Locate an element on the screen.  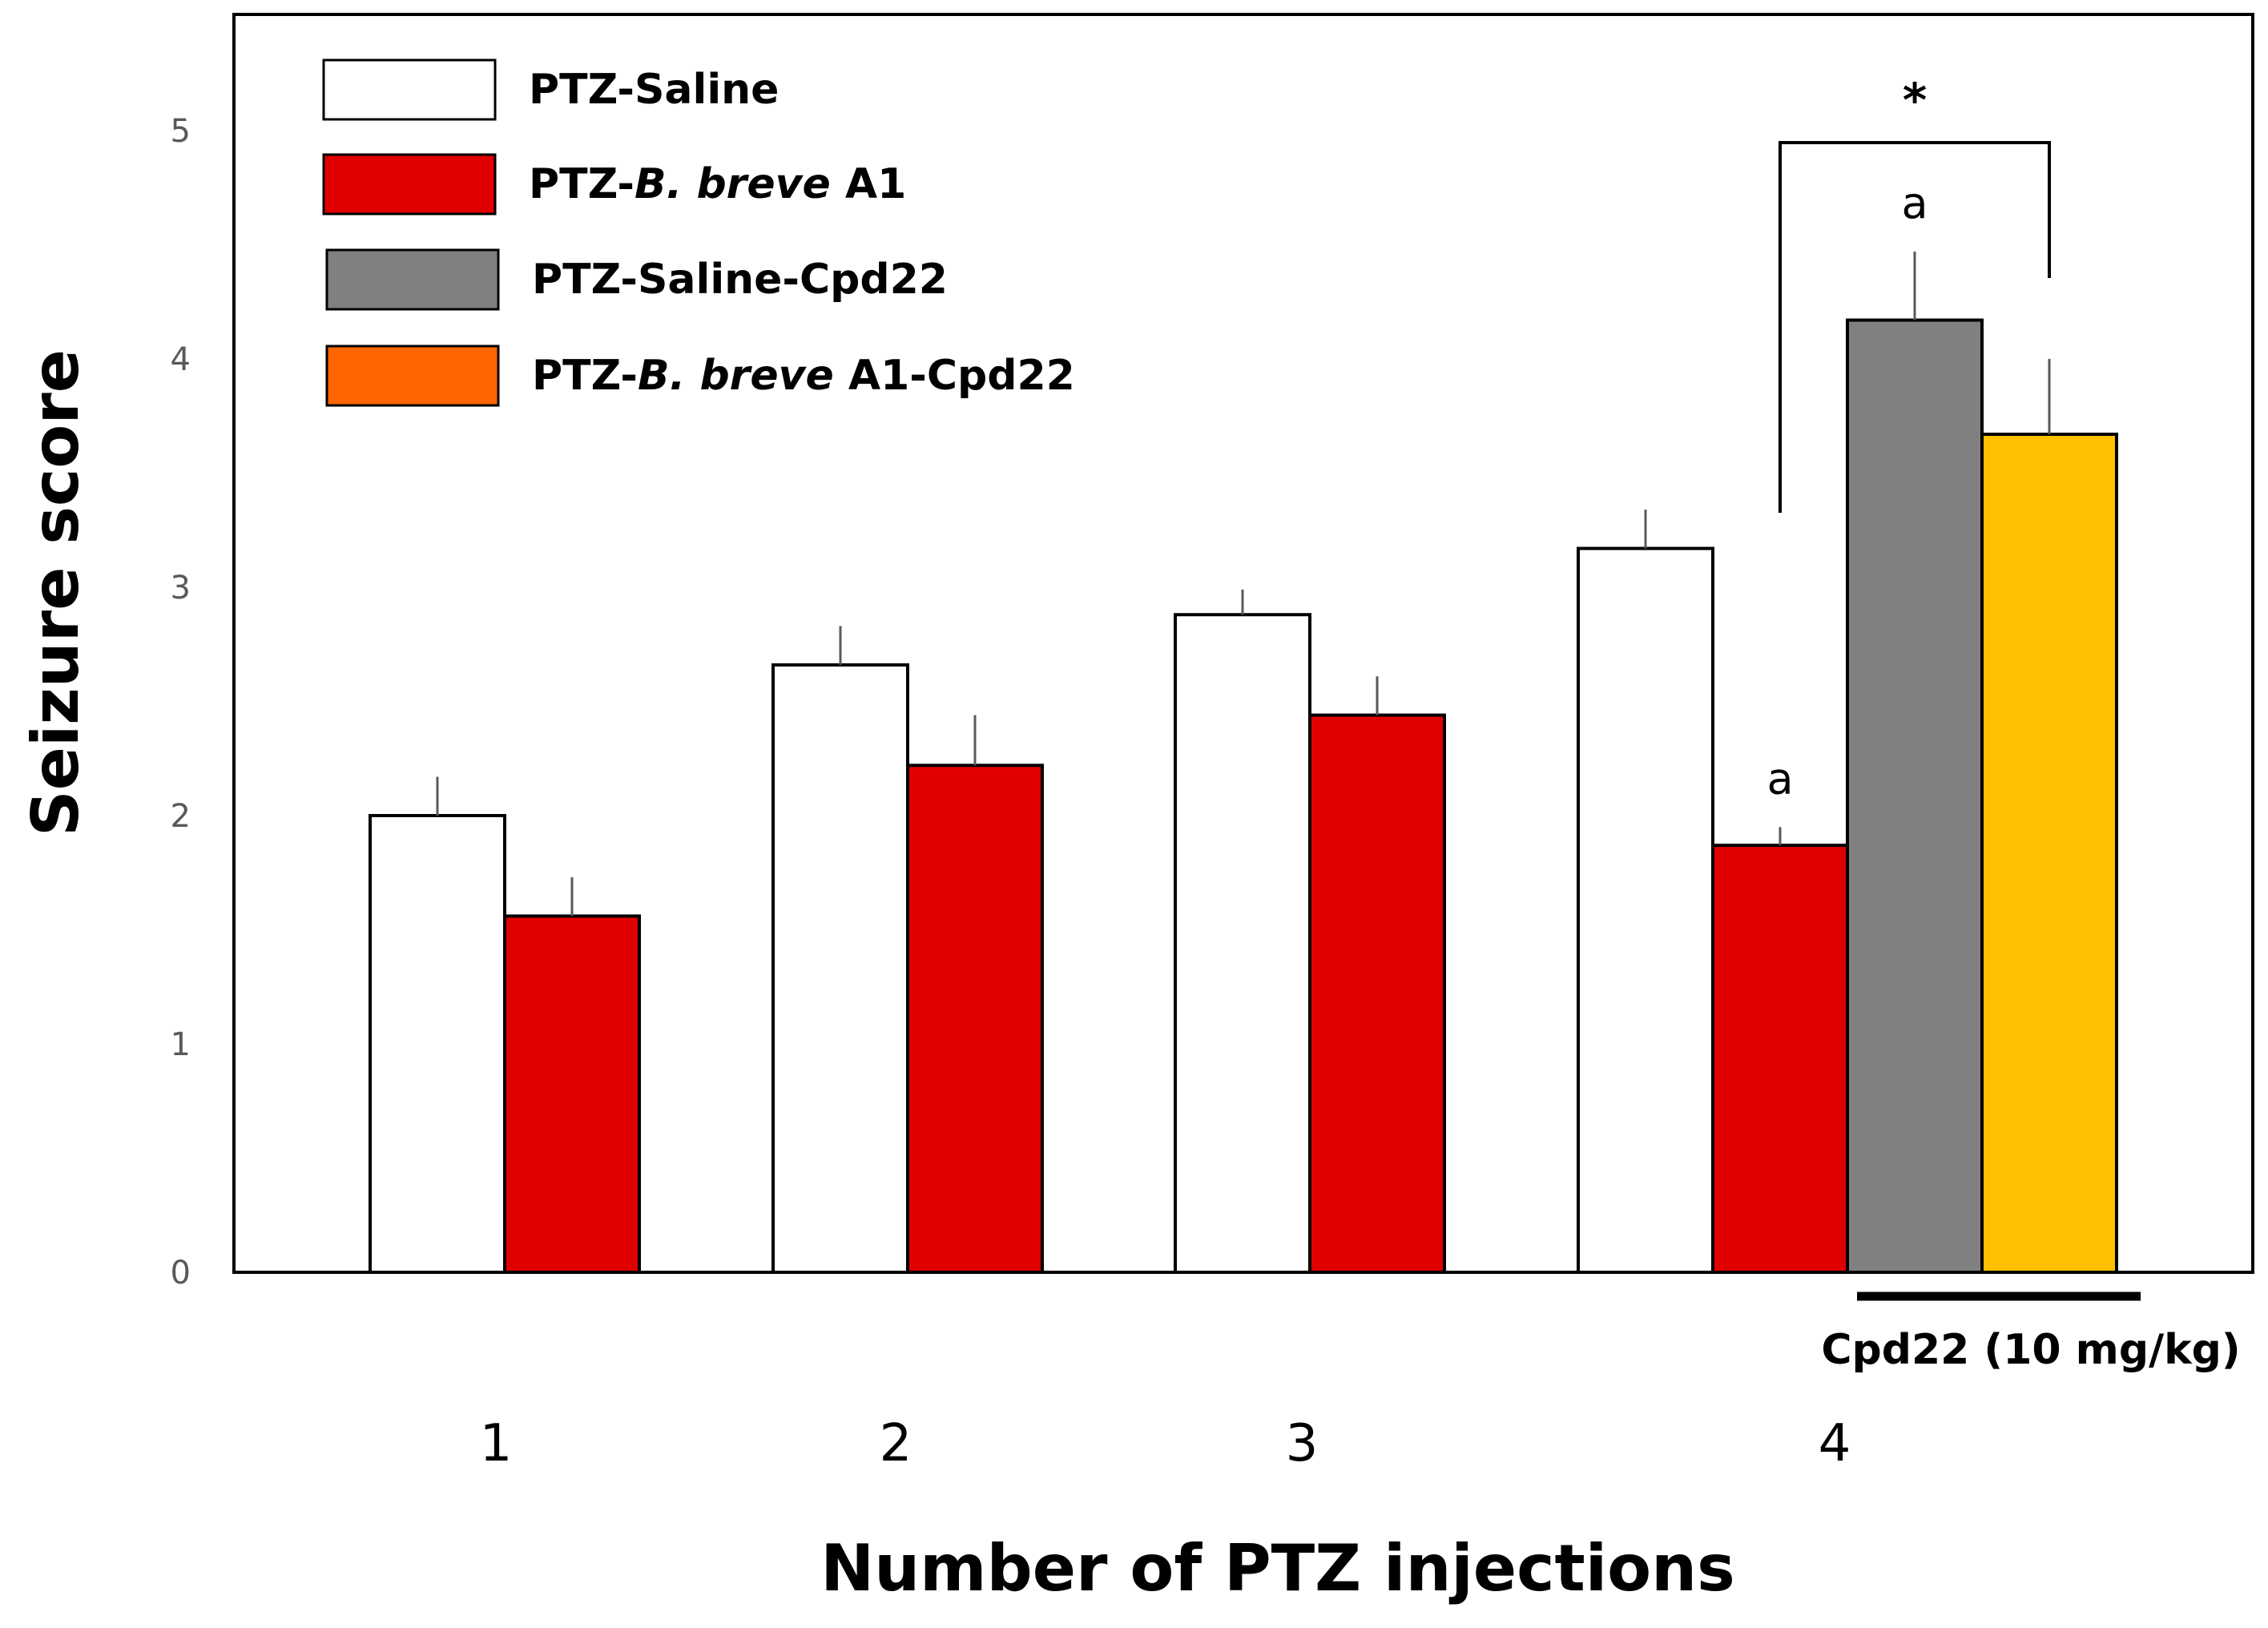
y-axis-title: Seizure score is located at coordinates (56, 593).